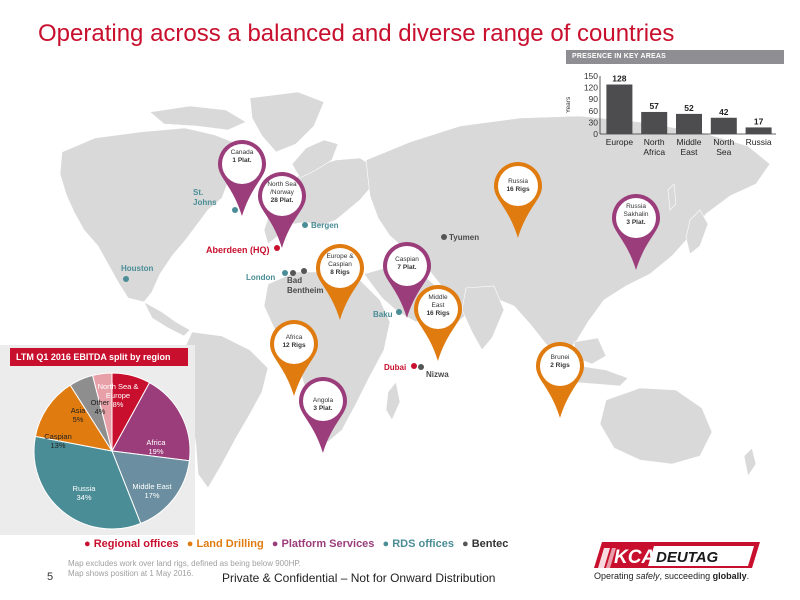  What do you see at coordinates (315, 159) in the screenshot?
I see `scandinavia-landmass` at bounding box center [315, 159].